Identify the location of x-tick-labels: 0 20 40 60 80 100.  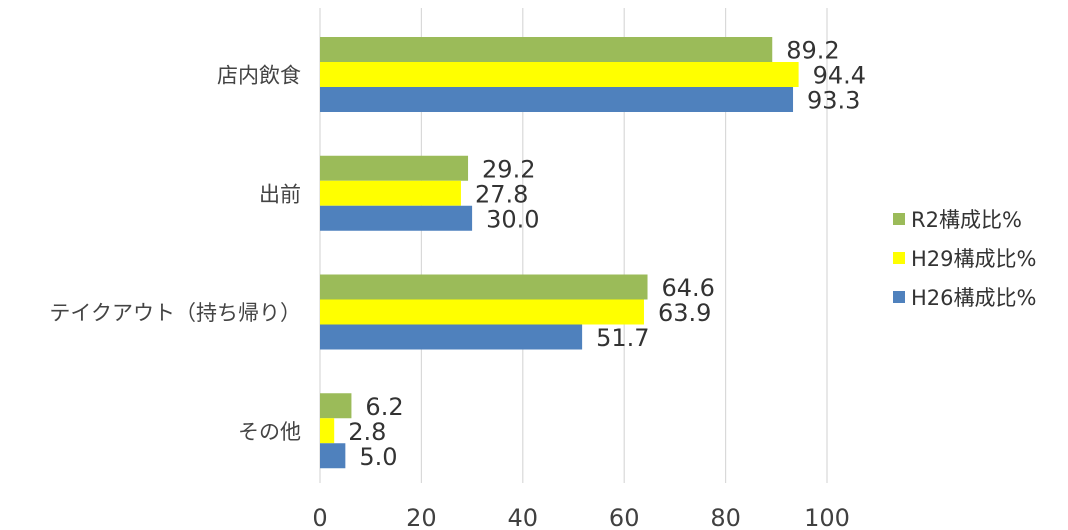
(581, 517).